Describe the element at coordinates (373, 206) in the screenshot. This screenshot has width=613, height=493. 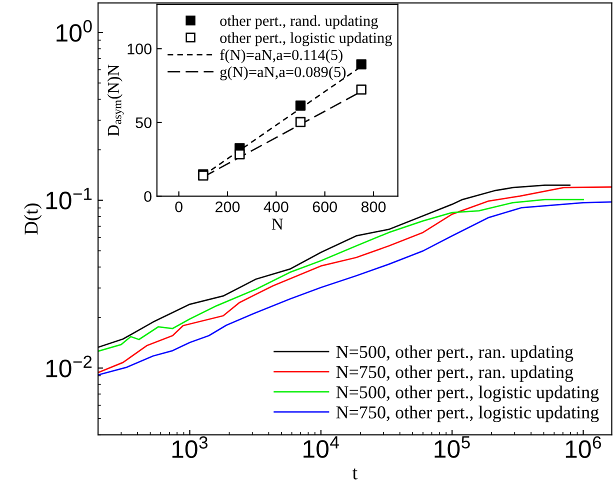
I see `x-tick-label: 800` at that location.